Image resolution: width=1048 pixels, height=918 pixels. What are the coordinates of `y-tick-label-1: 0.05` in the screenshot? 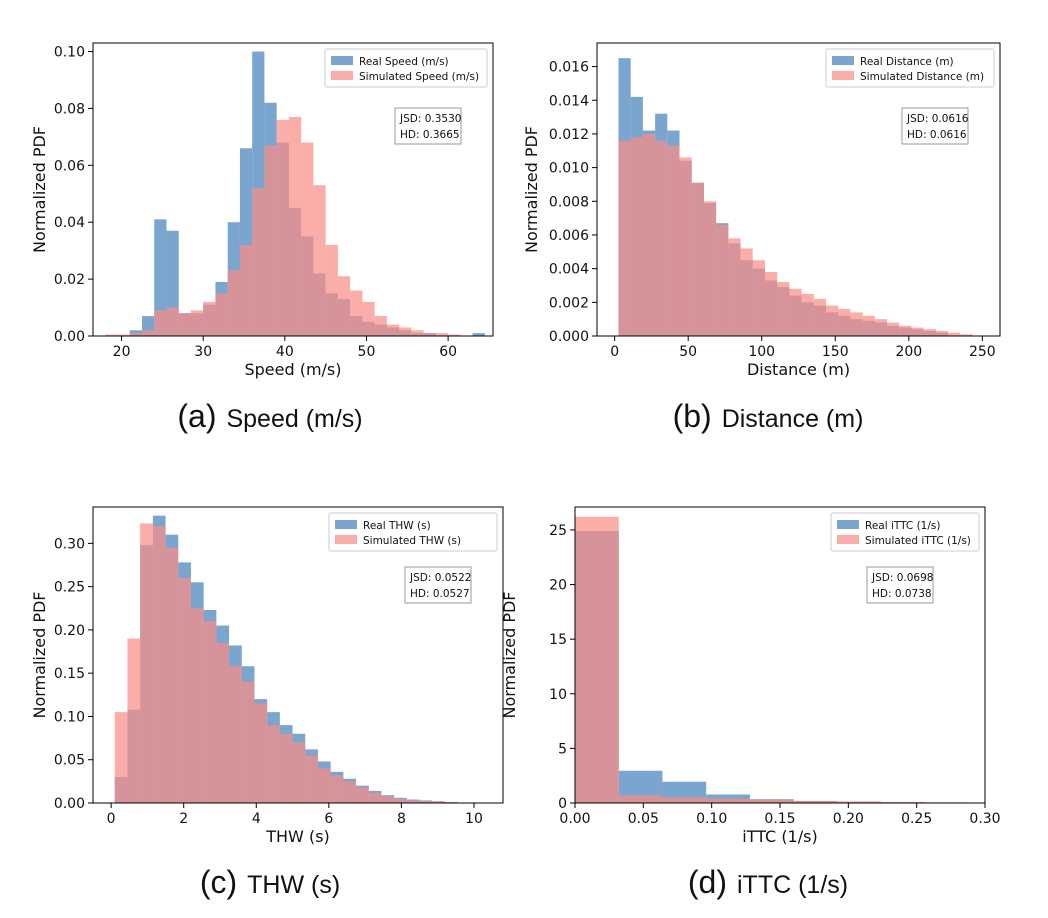 It's located at (69, 761).